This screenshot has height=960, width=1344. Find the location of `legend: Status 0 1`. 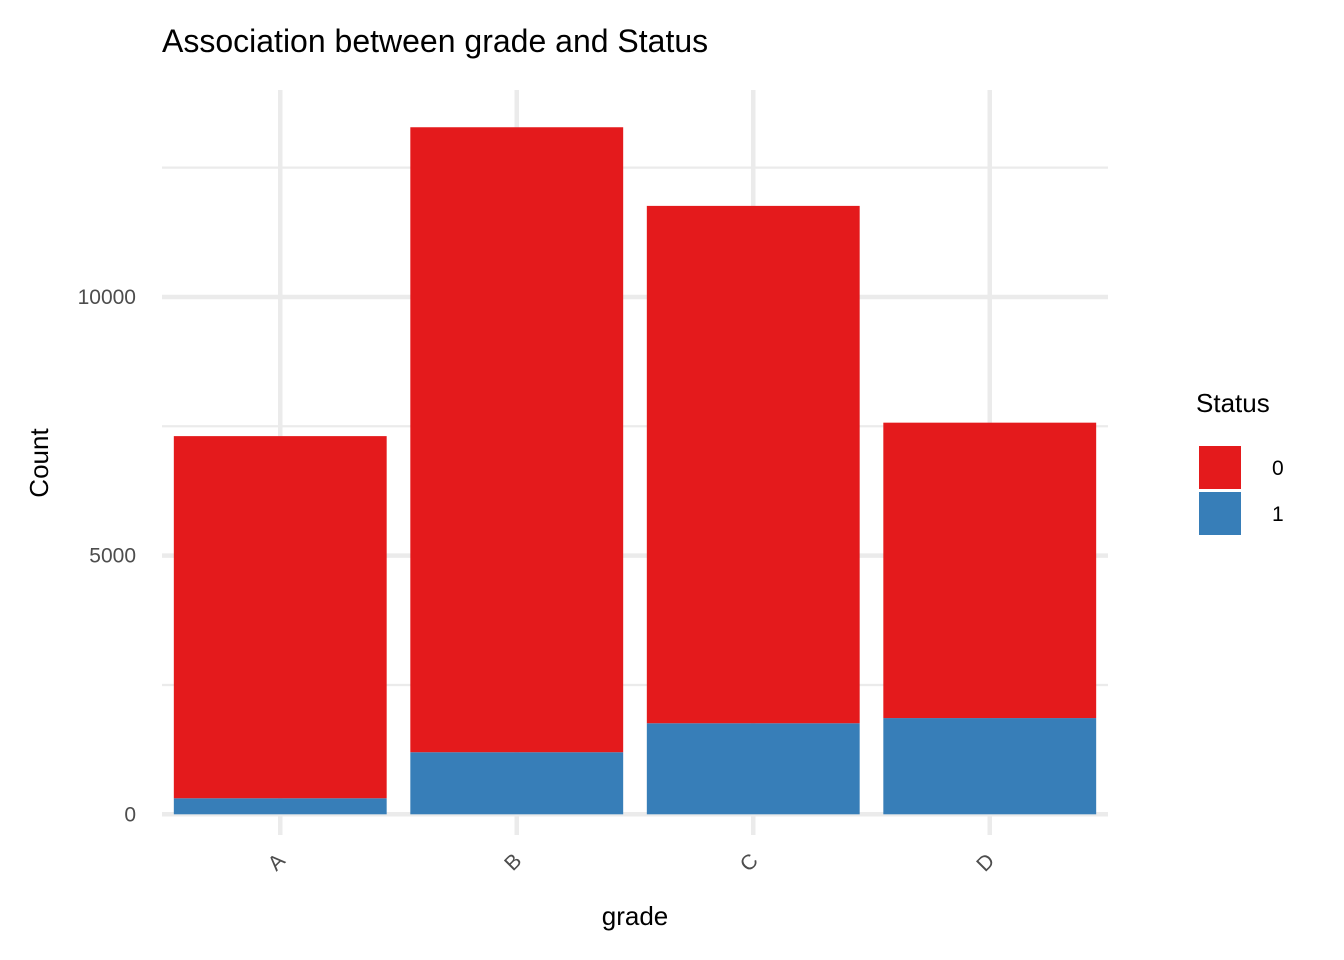

legend: Status 0 1 is located at coordinates (1240, 461).